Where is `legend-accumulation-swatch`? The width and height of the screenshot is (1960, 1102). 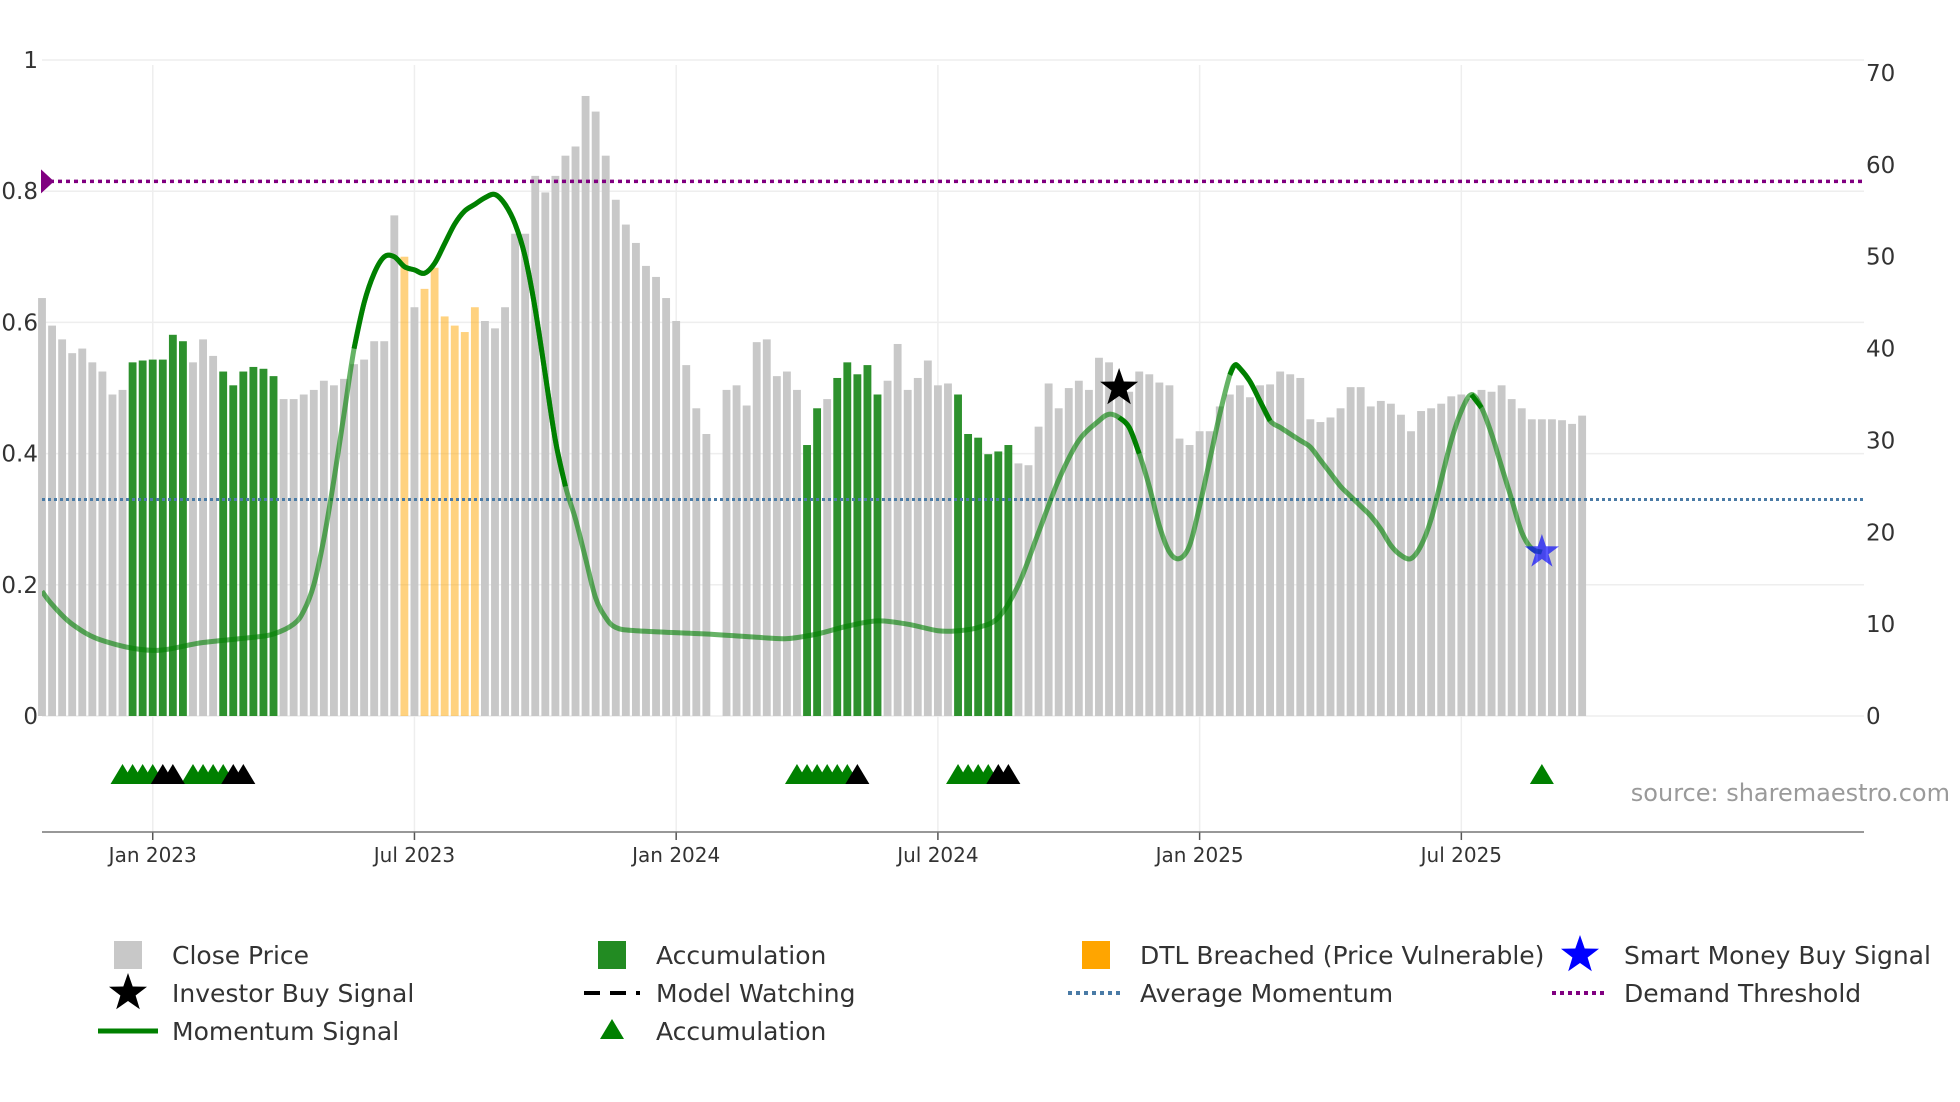
legend-accumulation-swatch is located at coordinates (612, 955).